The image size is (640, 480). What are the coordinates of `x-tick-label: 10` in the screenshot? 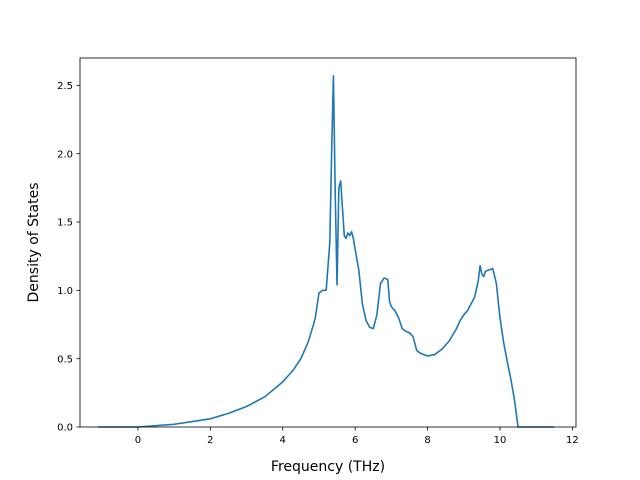 It's located at (500, 440).